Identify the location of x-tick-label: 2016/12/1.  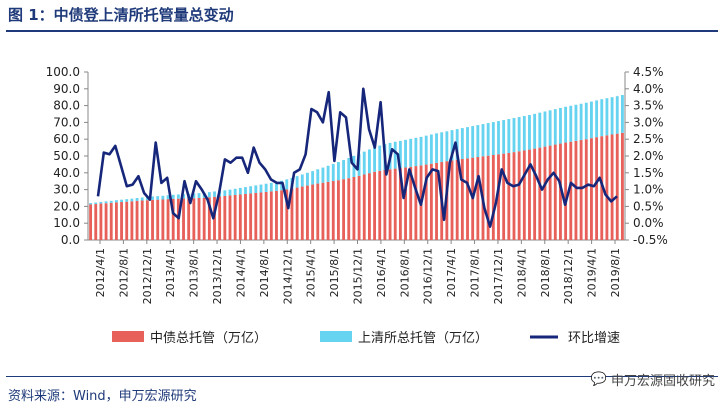
(428, 276).